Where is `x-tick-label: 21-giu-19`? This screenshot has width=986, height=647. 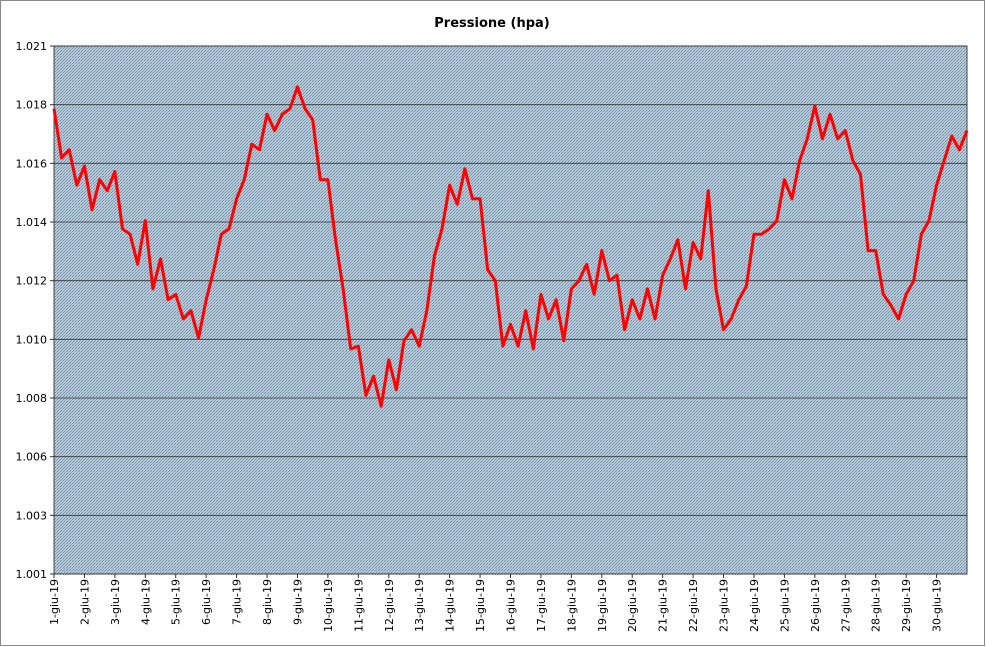
x-tick-label: 21-giu-19 is located at coordinates (663, 605).